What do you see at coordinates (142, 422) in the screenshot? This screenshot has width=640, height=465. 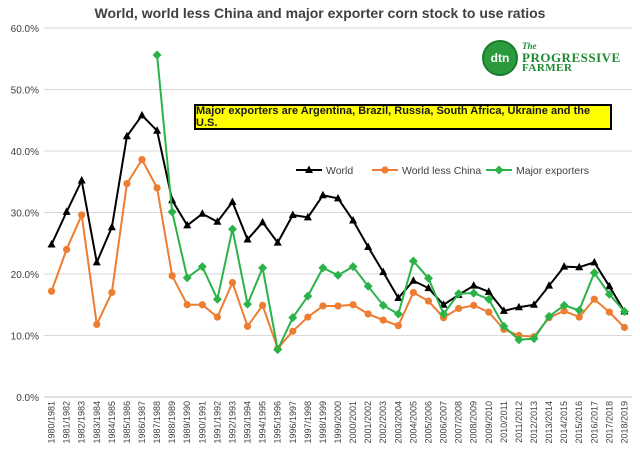 I see `x-tick-label: 1986/1987` at bounding box center [142, 422].